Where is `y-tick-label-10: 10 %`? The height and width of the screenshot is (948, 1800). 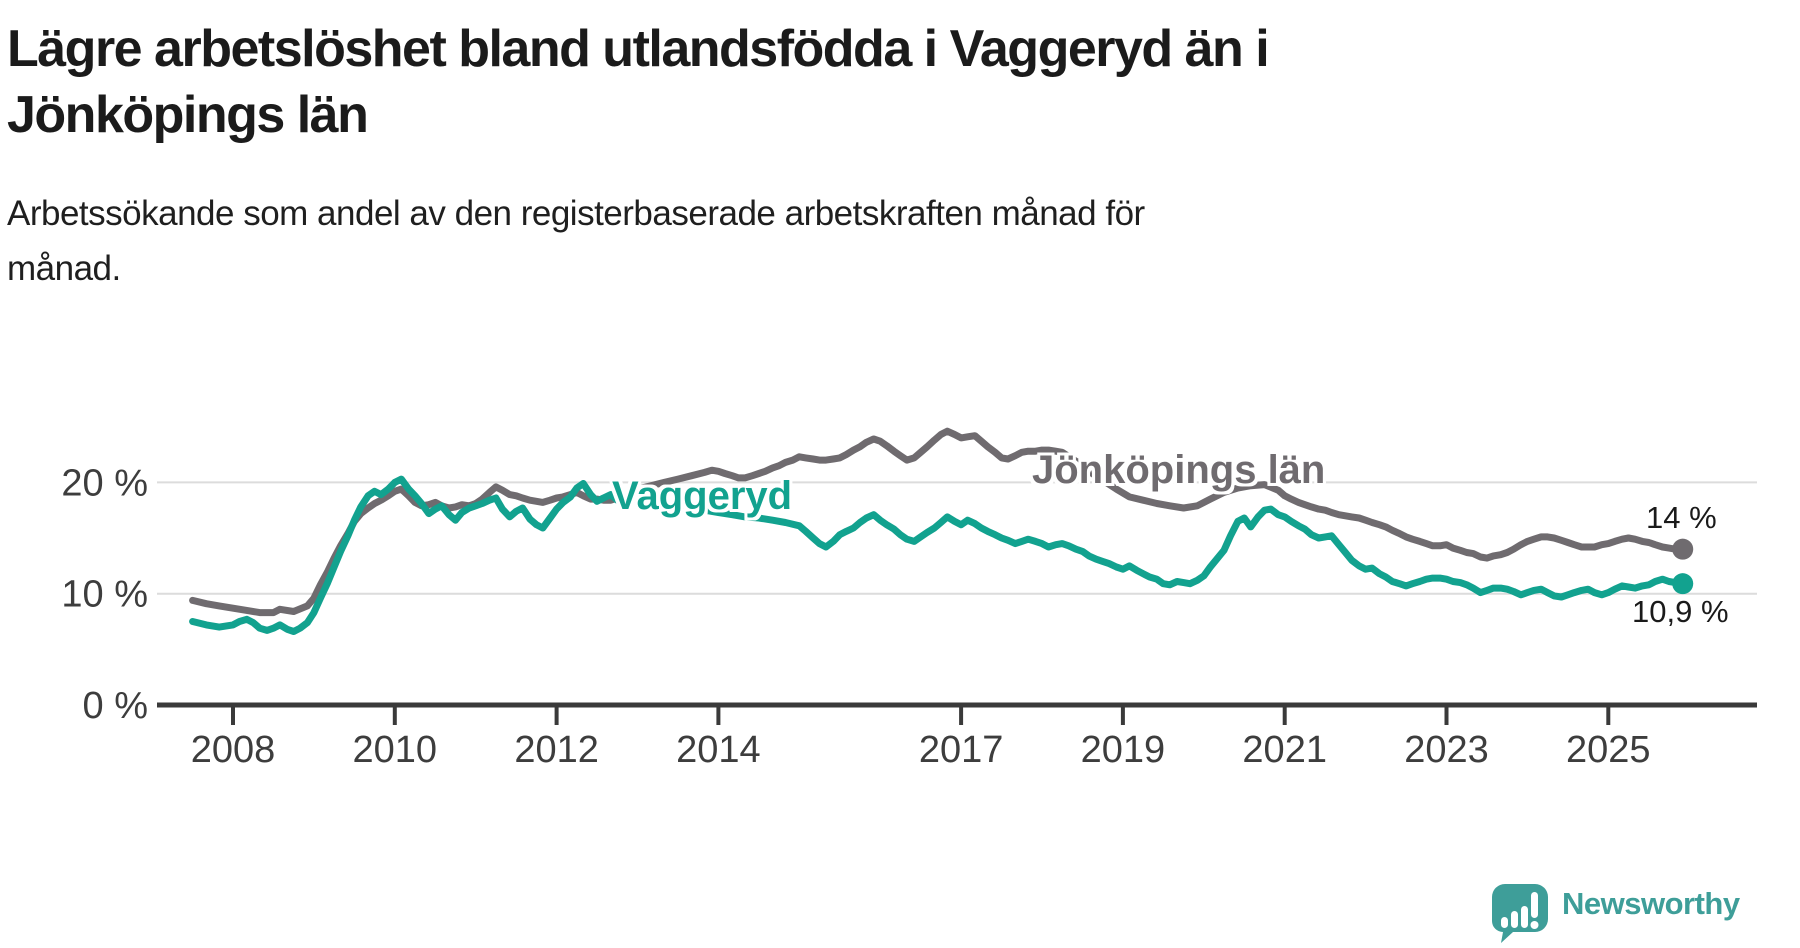
y-tick-label-10: 10 % is located at coordinates (104, 595).